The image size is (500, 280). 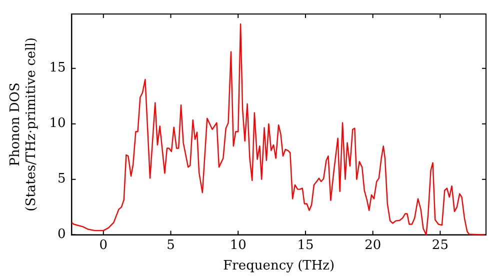 What do you see at coordinates (57, 68) in the screenshot?
I see `y-tick-label: 15` at bounding box center [57, 68].